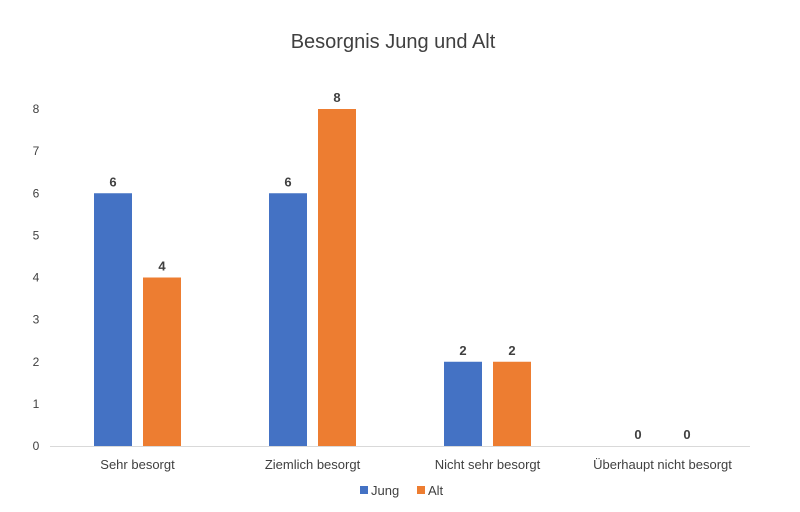 The height and width of the screenshot is (512, 800). What do you see at coordinates (36, 193) in the screenshot?
I see `y-tick-label: 6` at bounding box center [36, 193].